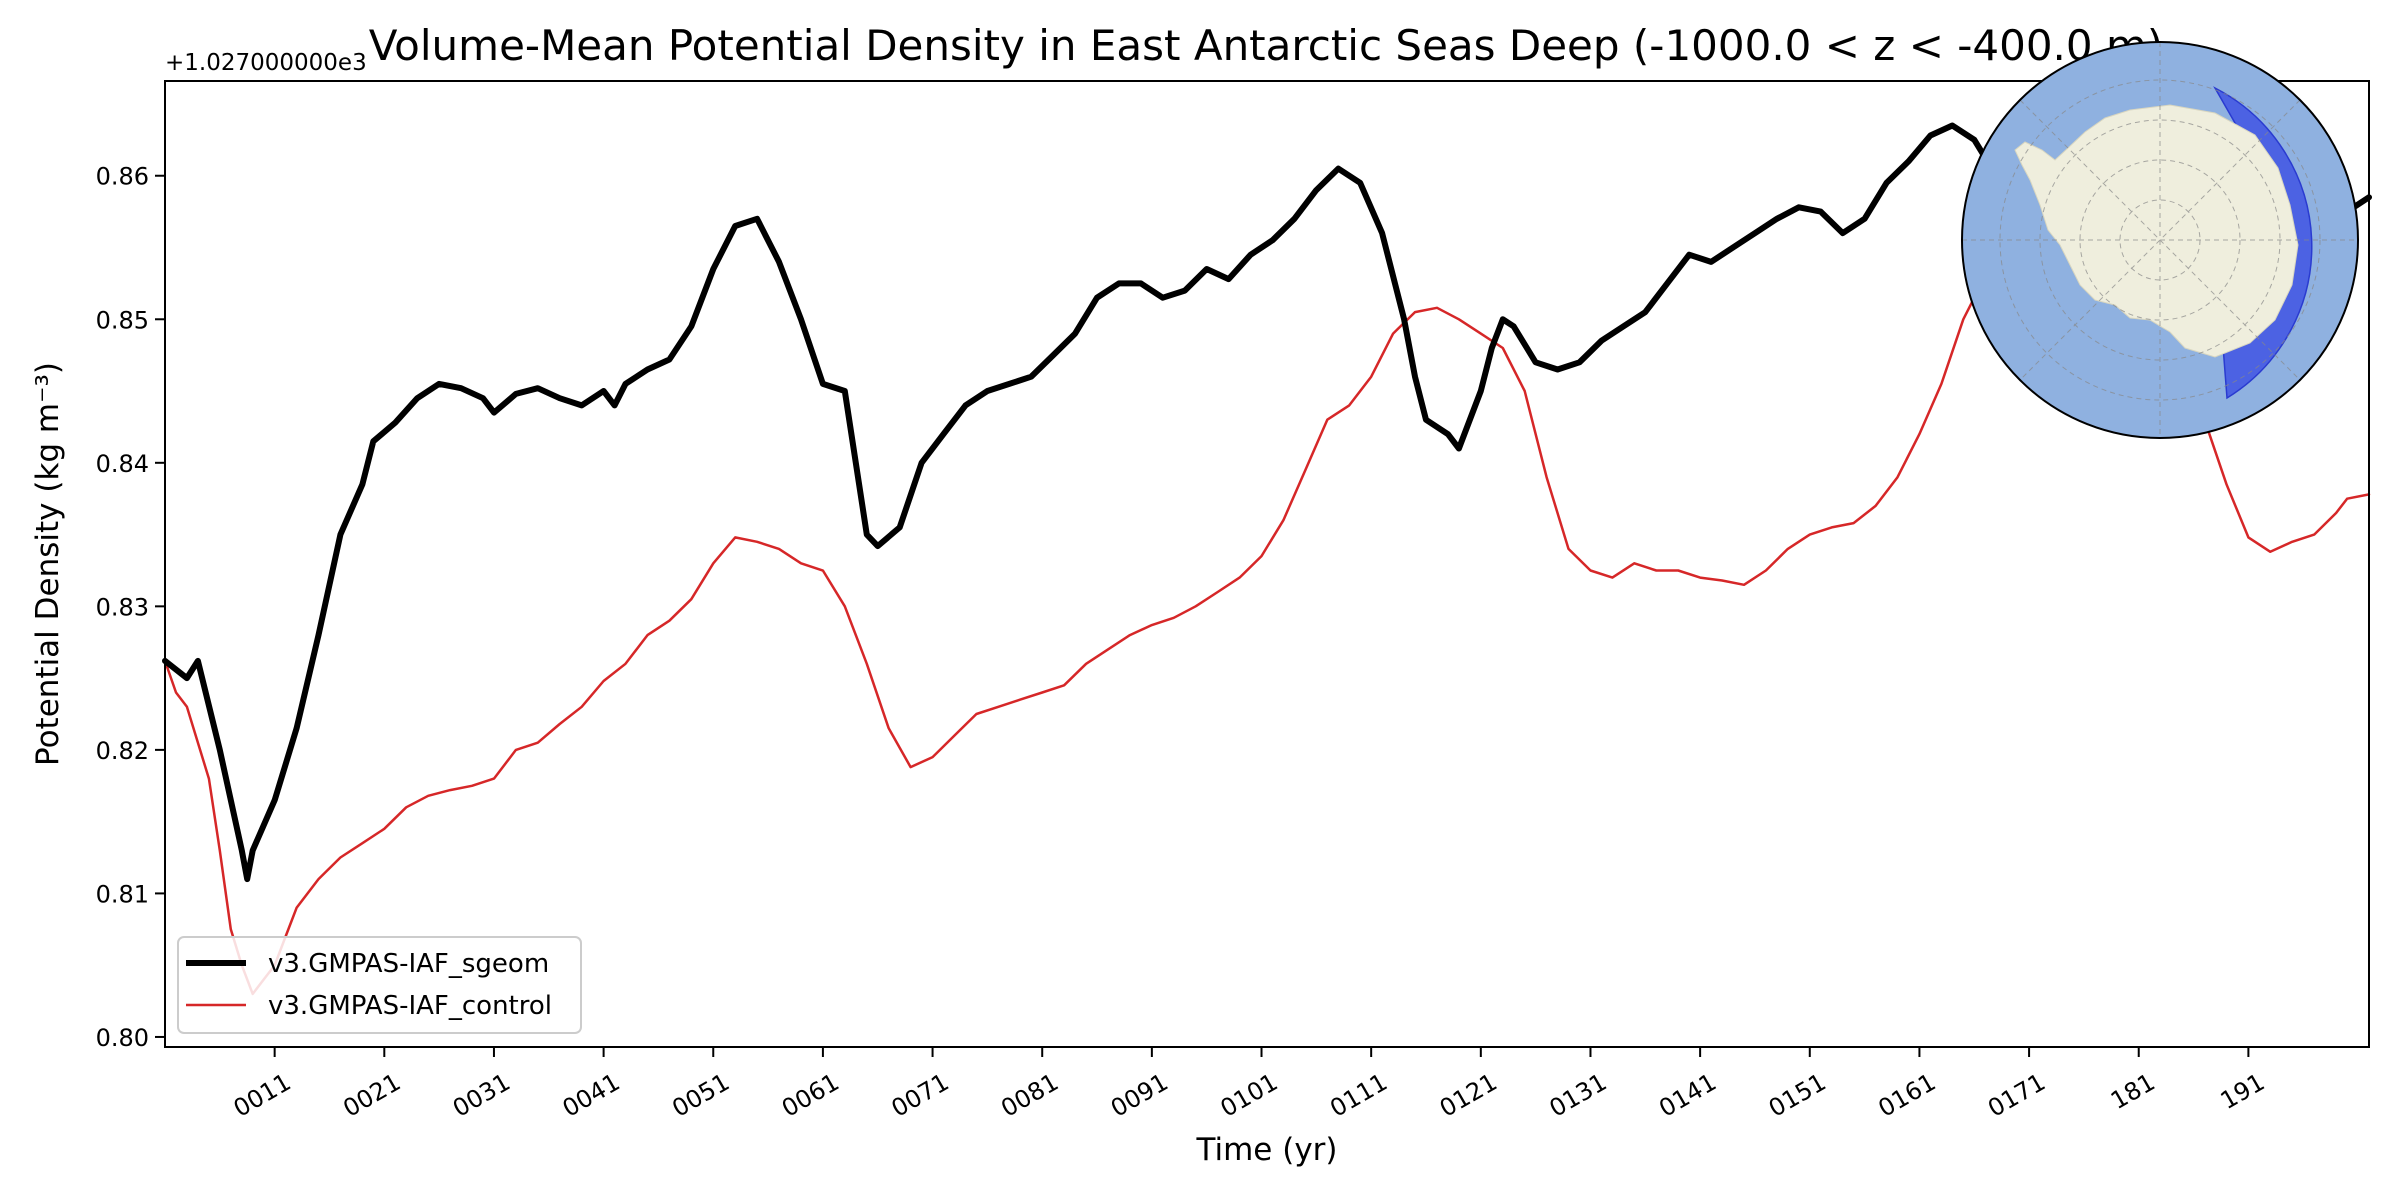 The width and height of the screenshot is (2400, 1200). What do you see at coordinates (2156, 231) in the screenshot?
I see `map-antarctica-land` at bounding box center [2156, 231].